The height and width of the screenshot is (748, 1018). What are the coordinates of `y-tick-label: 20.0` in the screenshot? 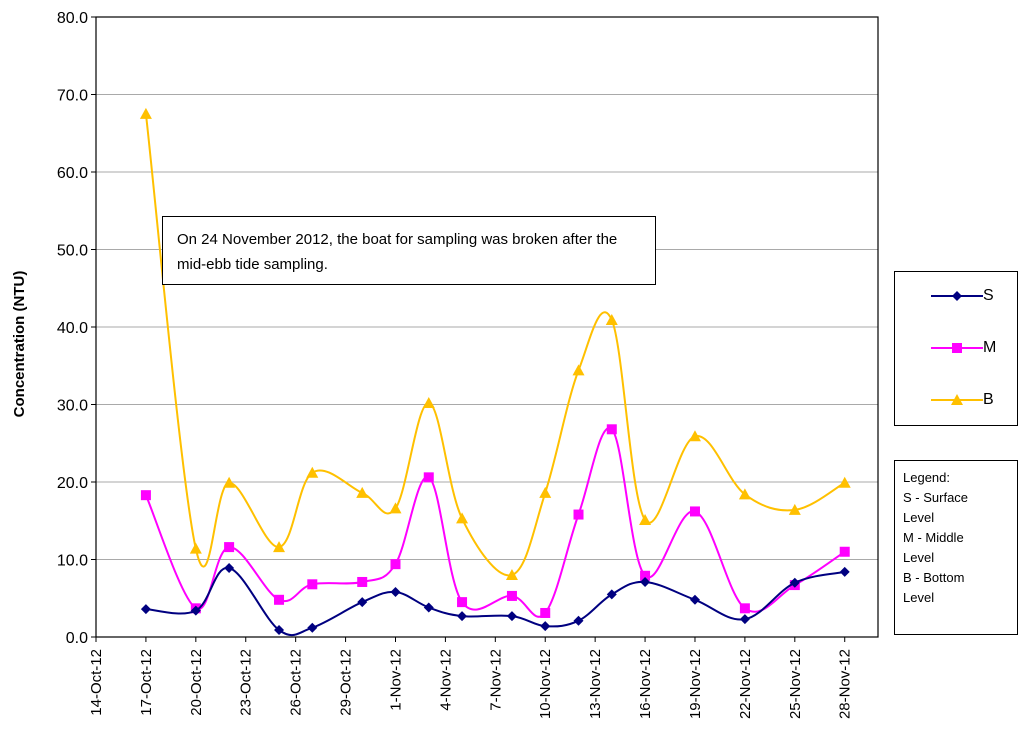 It's located at (72, 483).